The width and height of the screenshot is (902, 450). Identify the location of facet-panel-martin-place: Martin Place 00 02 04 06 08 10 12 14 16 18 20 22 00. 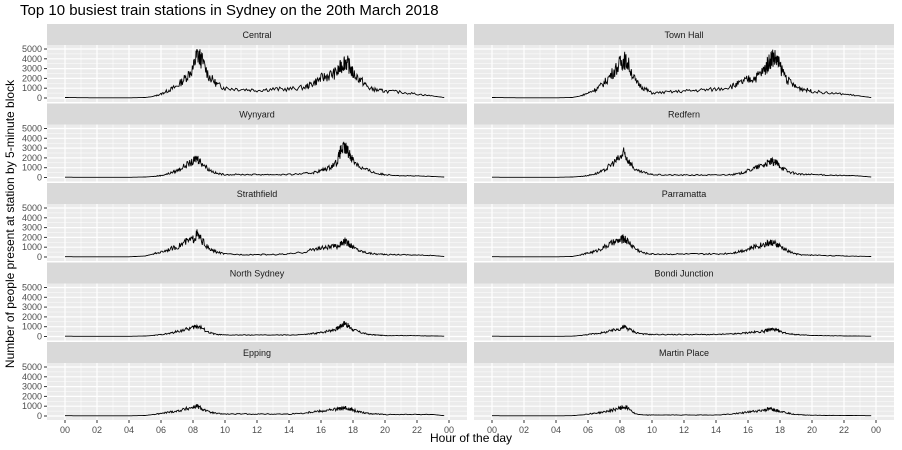
(684, 388).